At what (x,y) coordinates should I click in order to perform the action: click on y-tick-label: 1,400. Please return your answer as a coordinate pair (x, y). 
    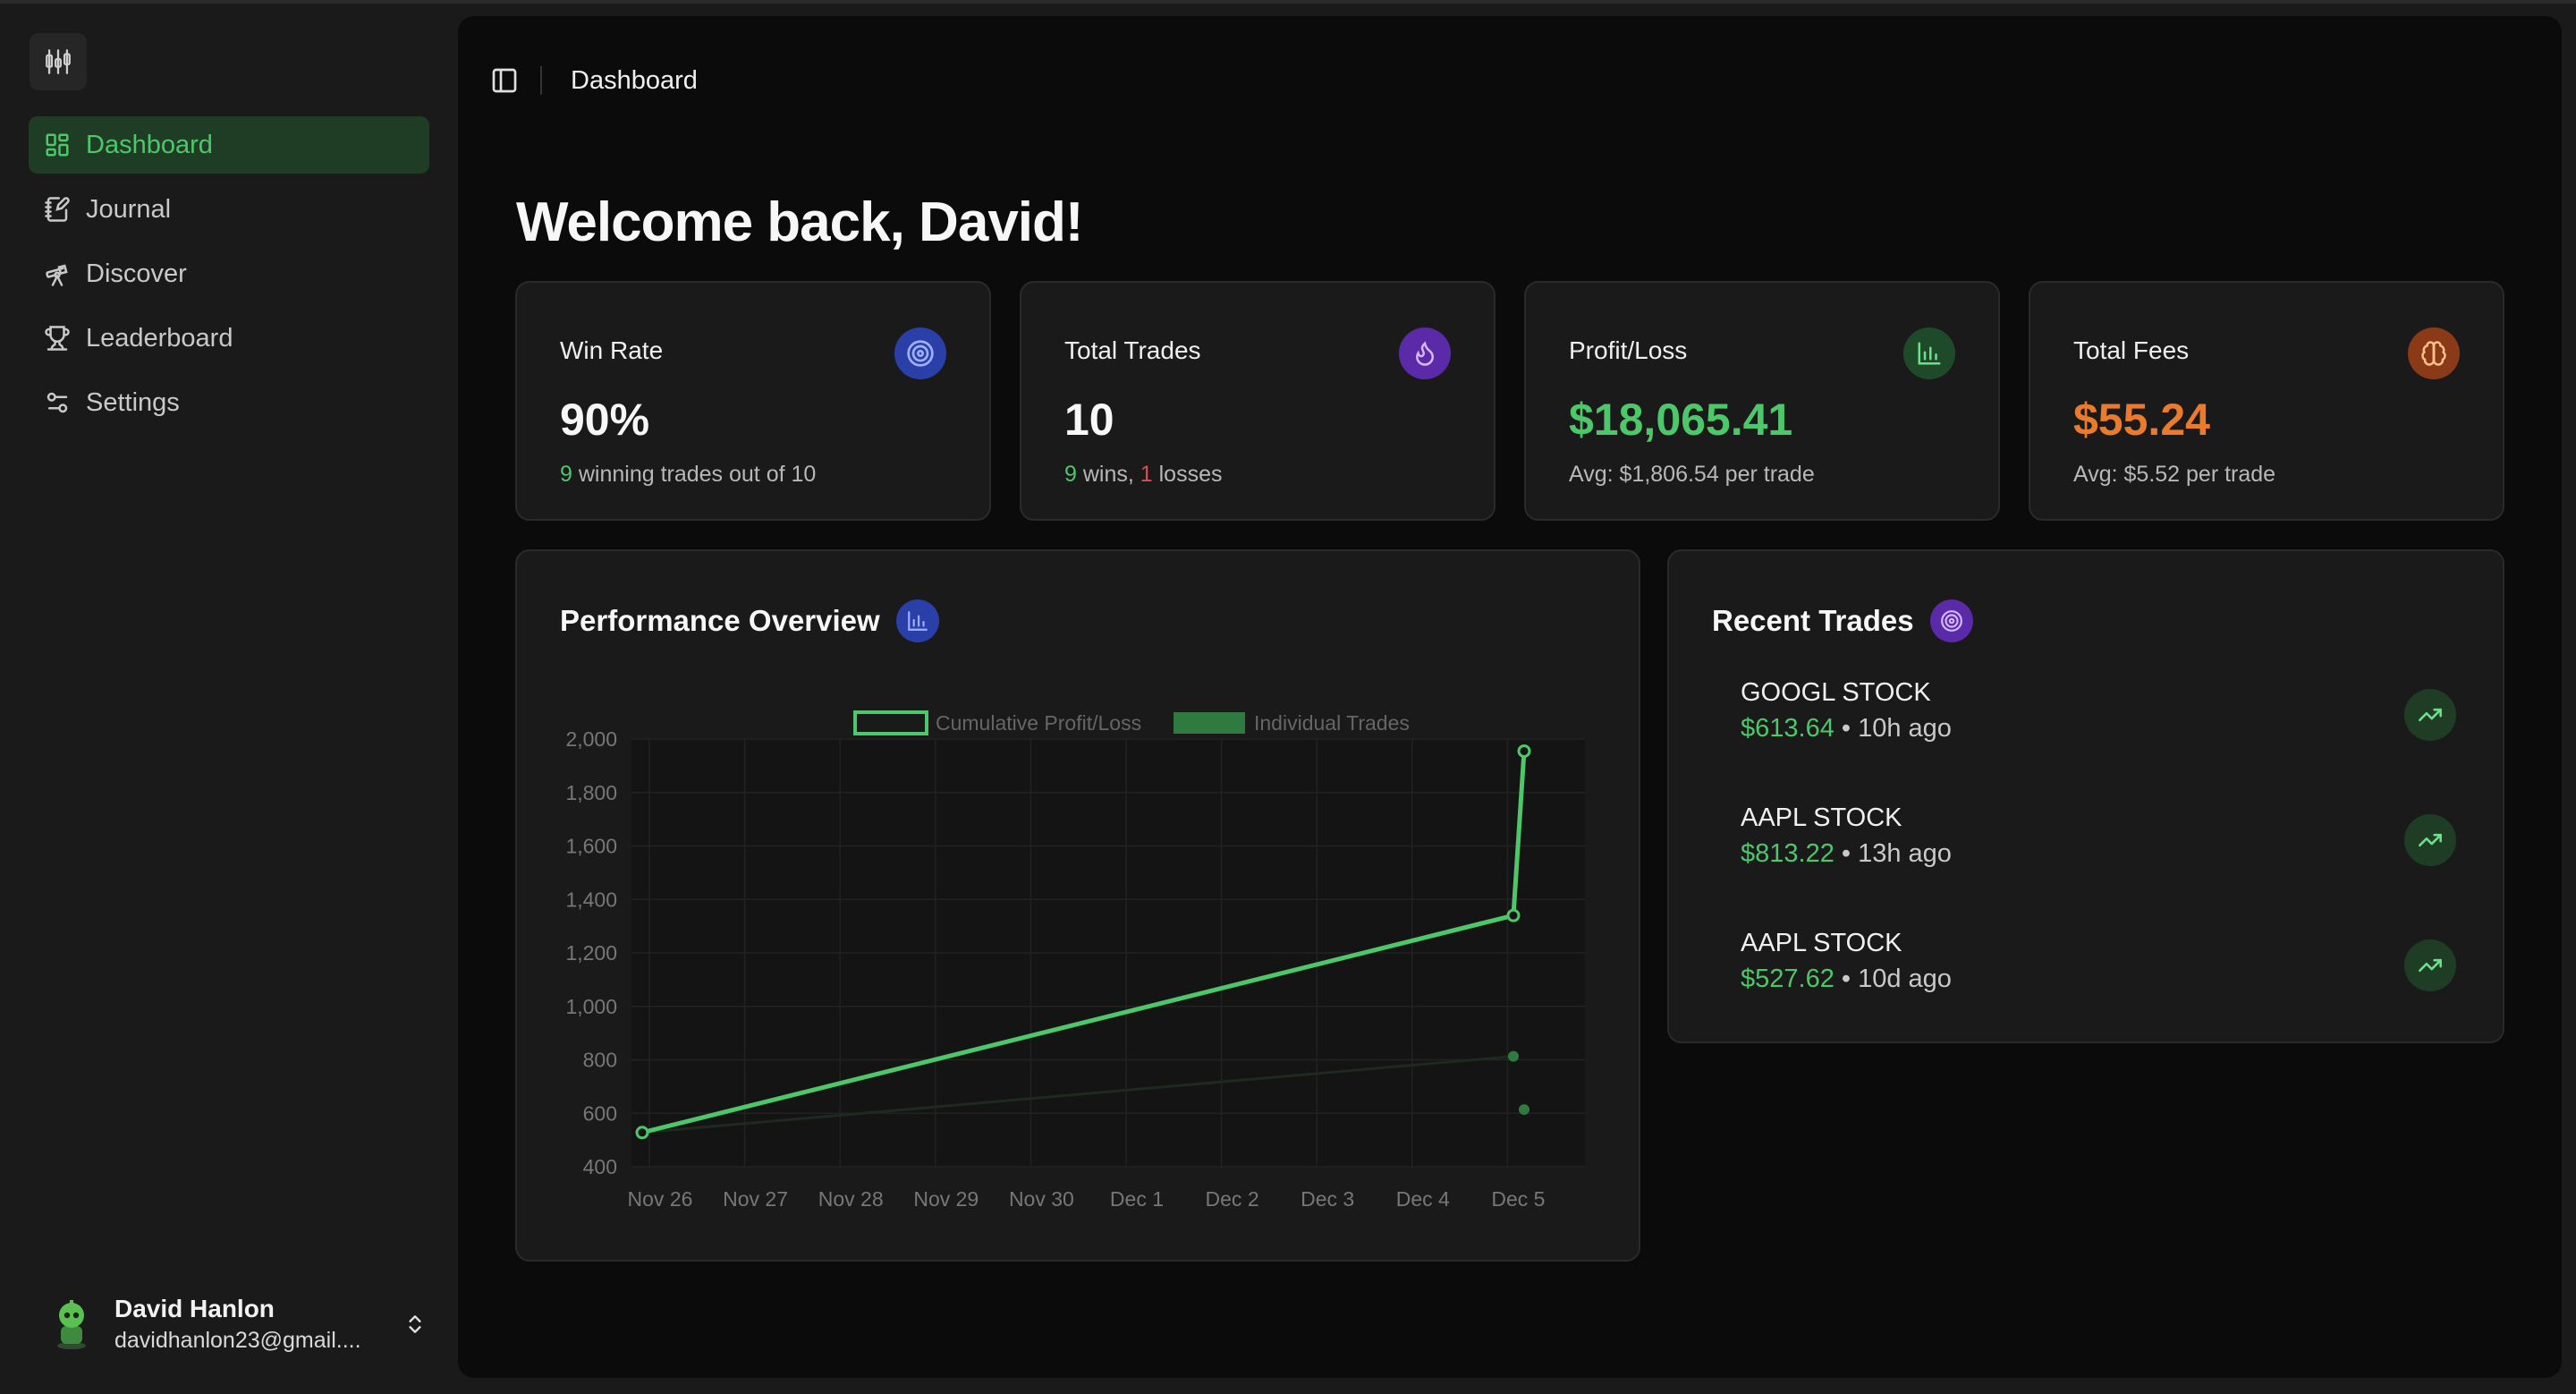
    Looking at the image, I should click on (591, 899).